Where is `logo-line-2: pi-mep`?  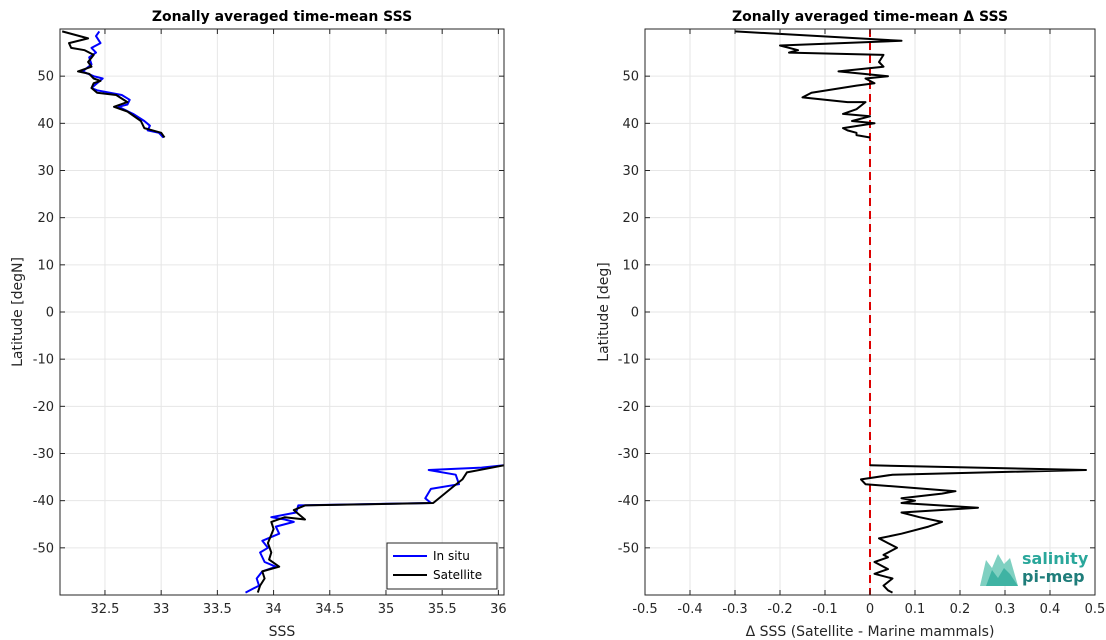
logo-line-2: pi-mep is located at coordinates (1053, 576).